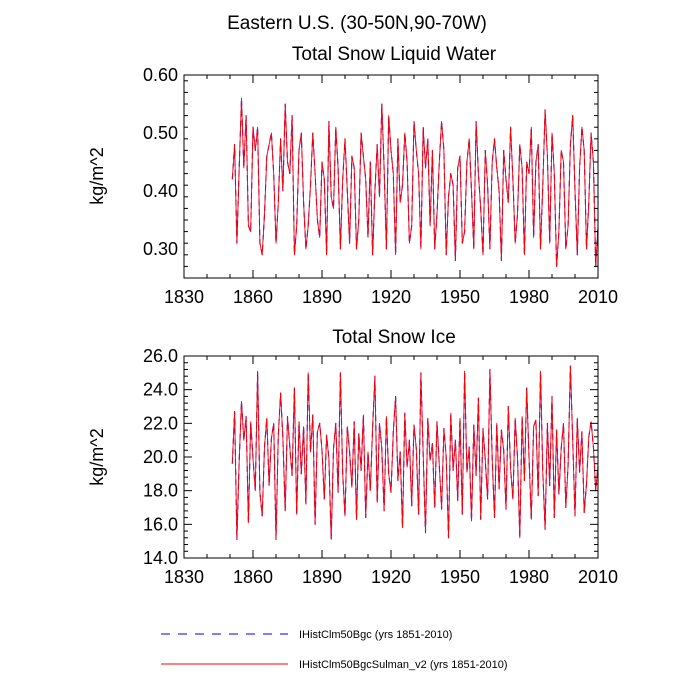 The width and height of the screenshot is (700, 700). Describe the element at coordinates (375, 635) in the screenshot. I see `legend-label: IHistClm50Bgc (yrs 1851-2010)` at that location.